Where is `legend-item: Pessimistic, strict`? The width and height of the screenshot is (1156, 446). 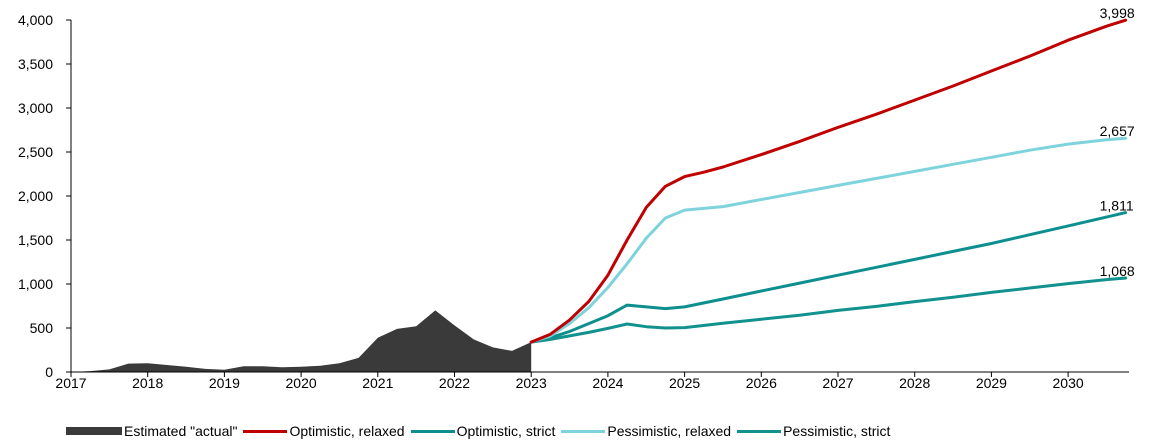 legend-item: Pessimistic, strict is located at coordinates (813, 431).